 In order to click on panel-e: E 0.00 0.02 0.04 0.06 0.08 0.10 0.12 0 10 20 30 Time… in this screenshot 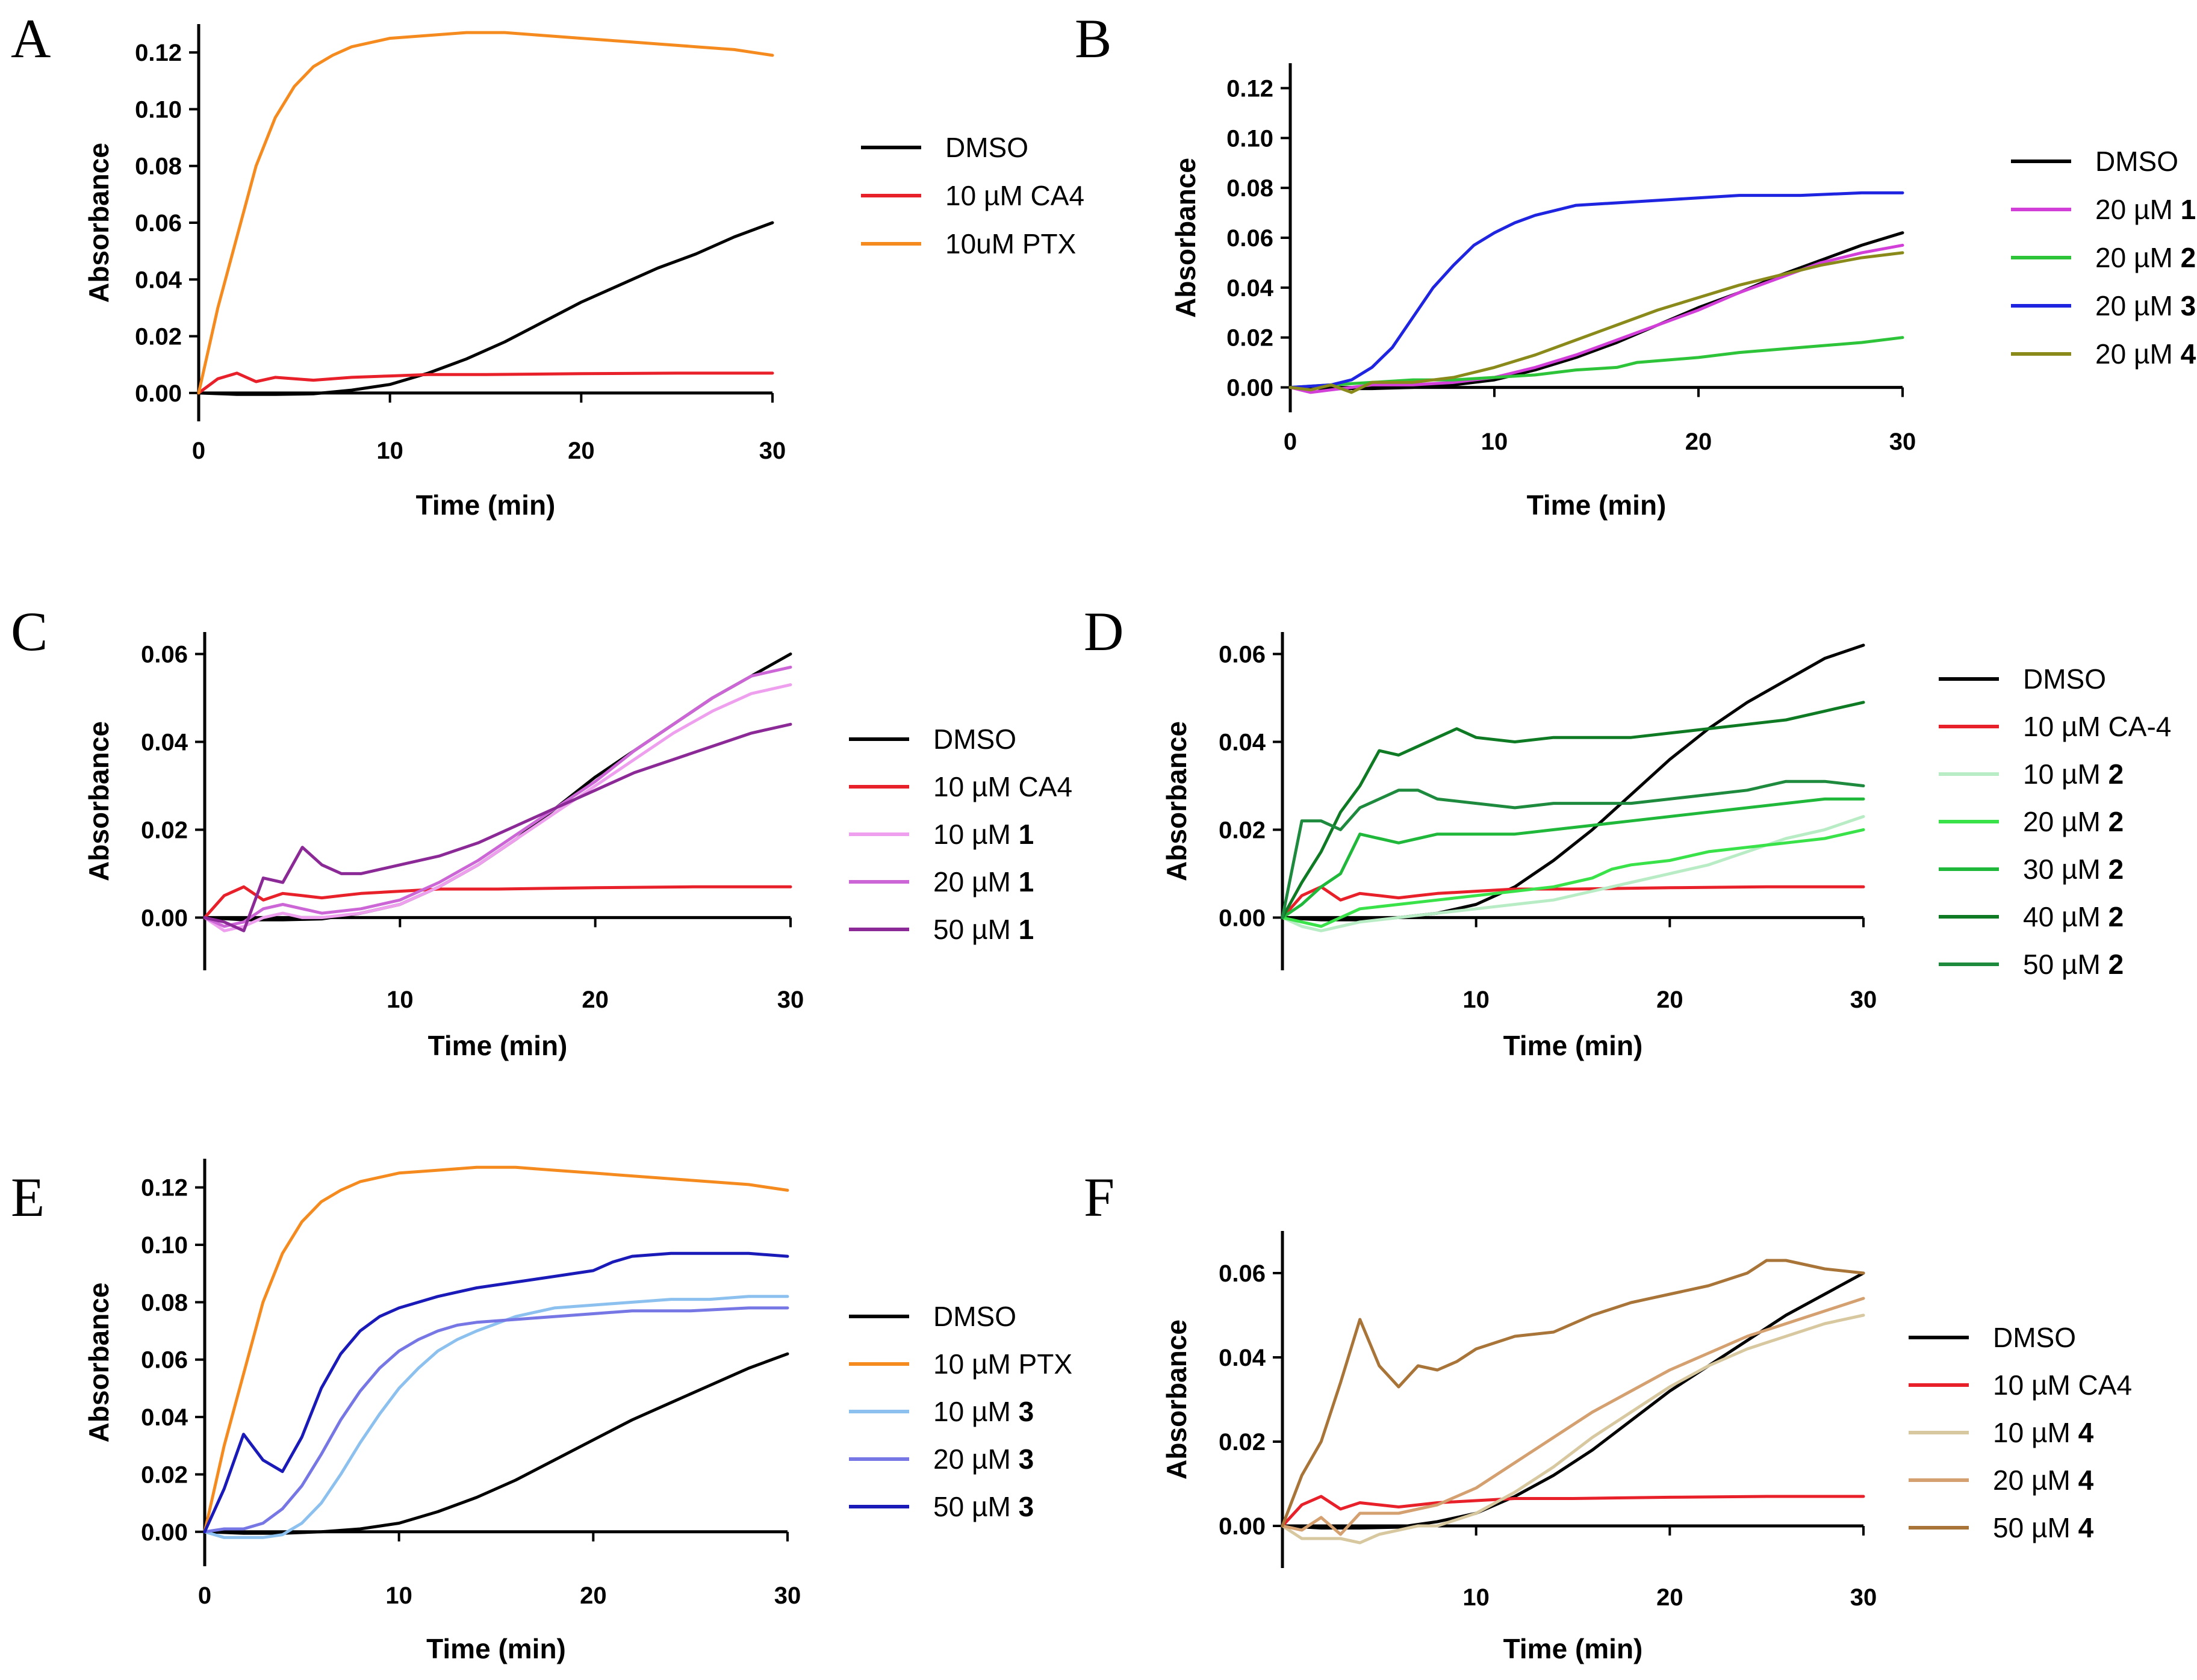, I will do `click(541, 1411)`.